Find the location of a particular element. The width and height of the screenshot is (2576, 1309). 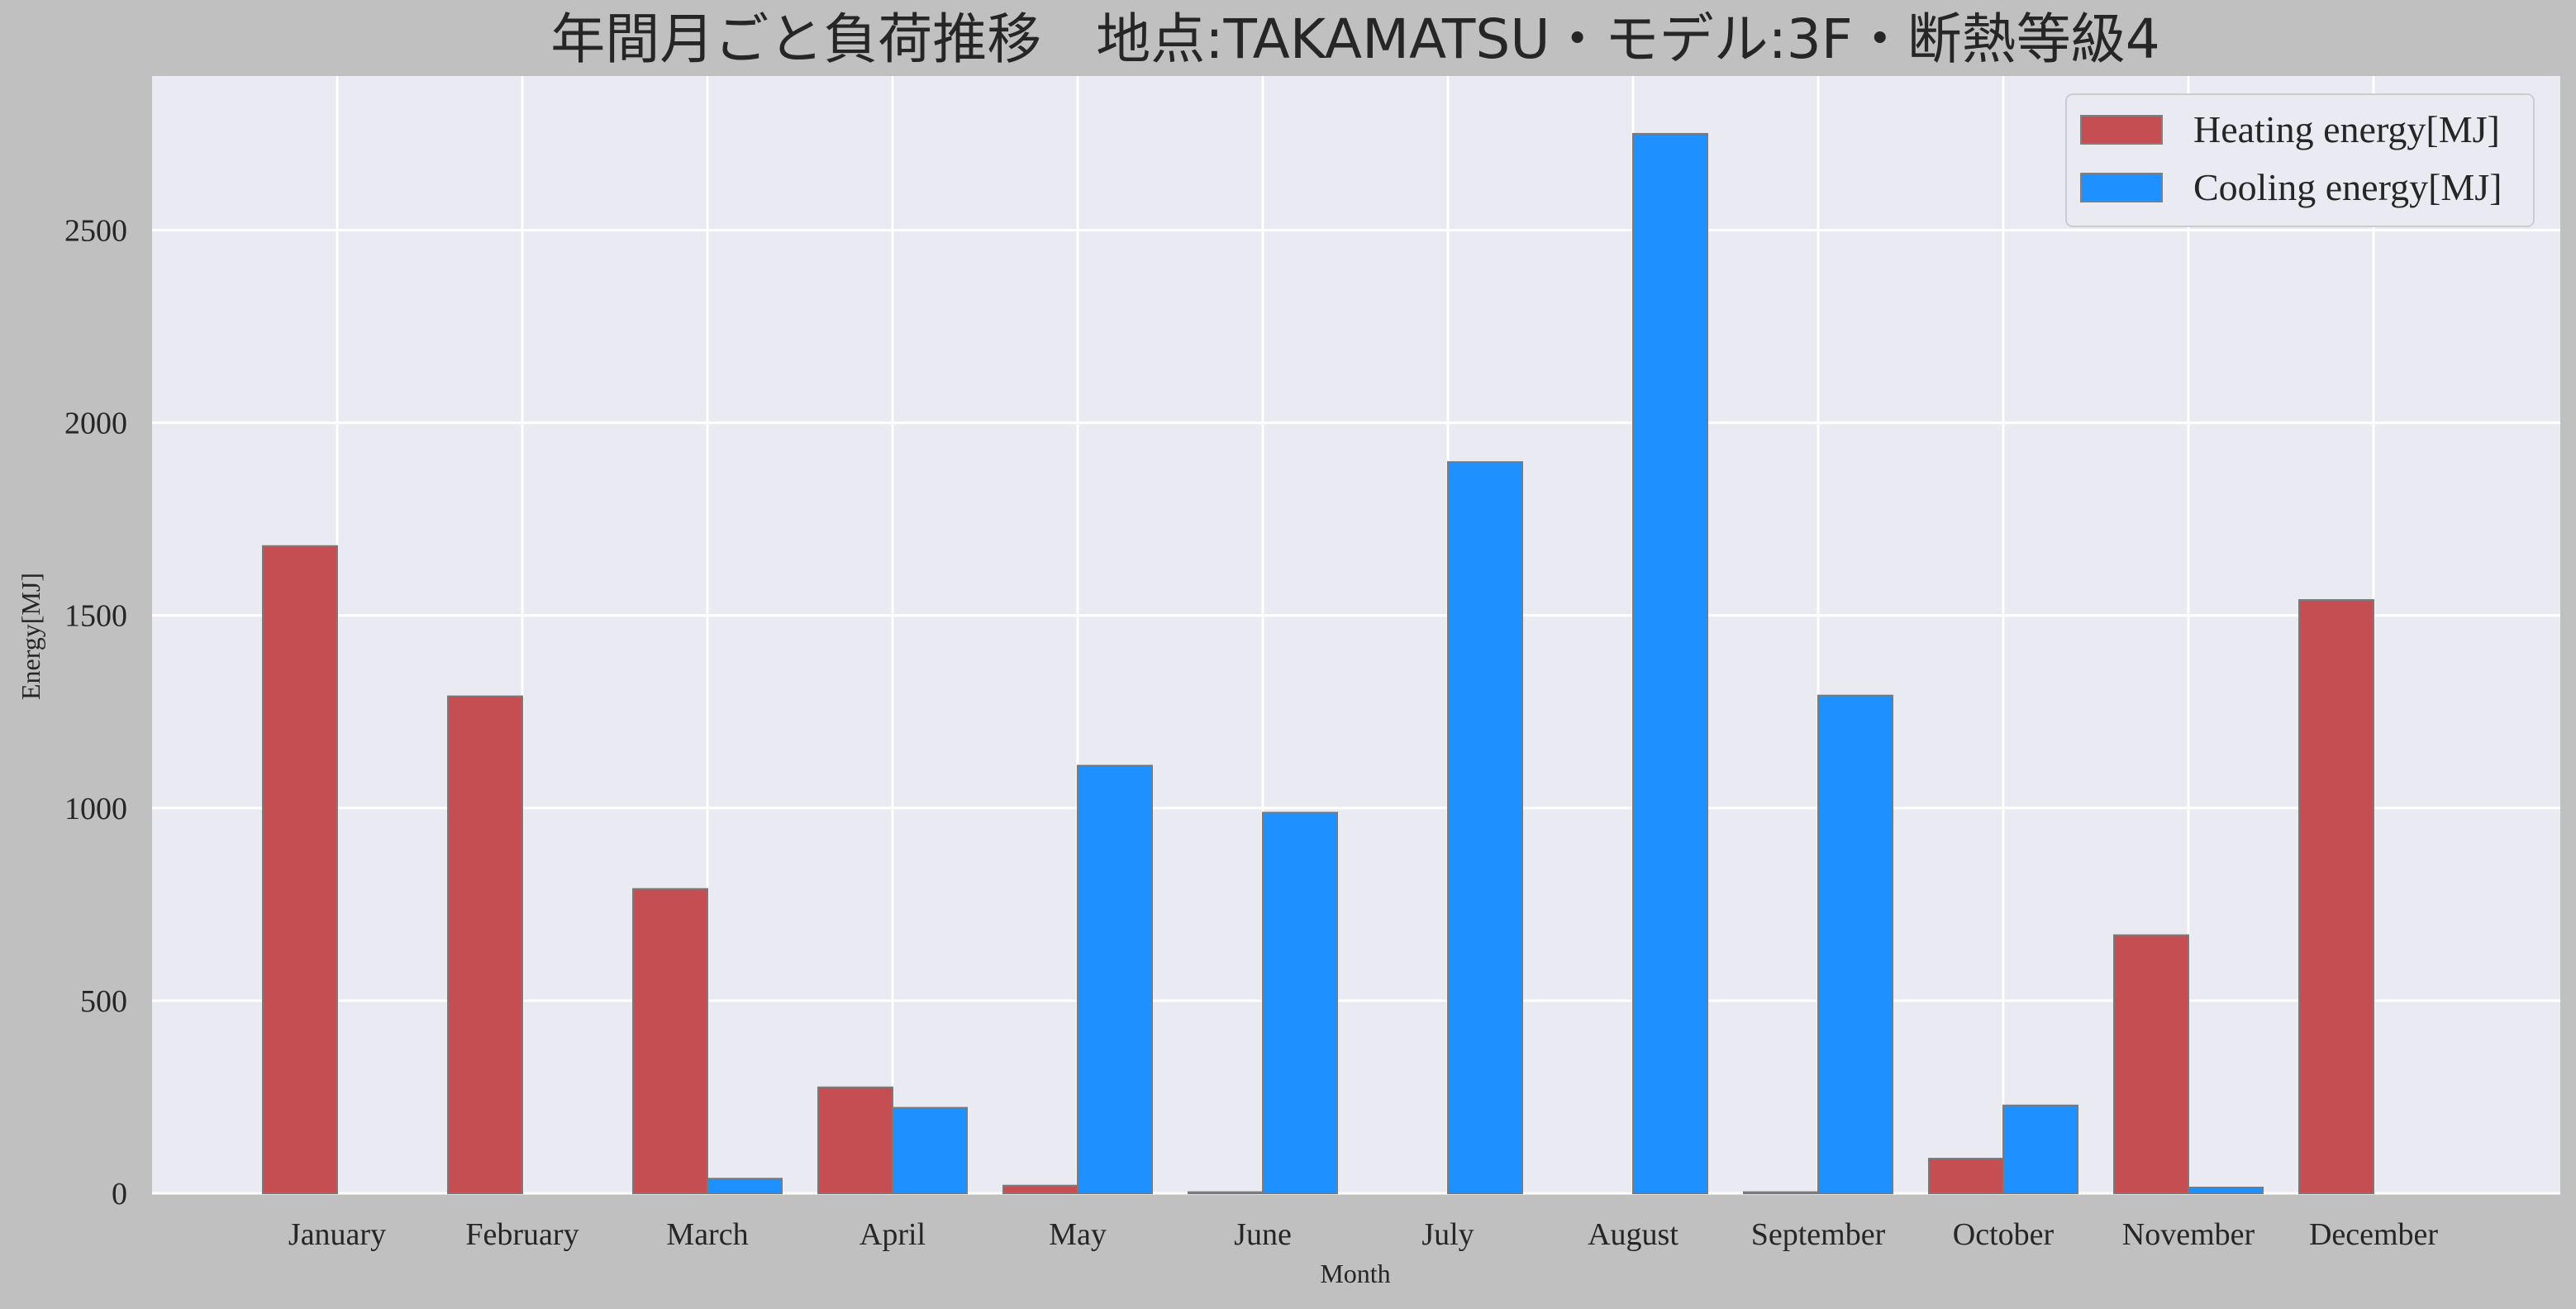

y-axis-title: Energy[MJ] is located at coordinates (31, 636).